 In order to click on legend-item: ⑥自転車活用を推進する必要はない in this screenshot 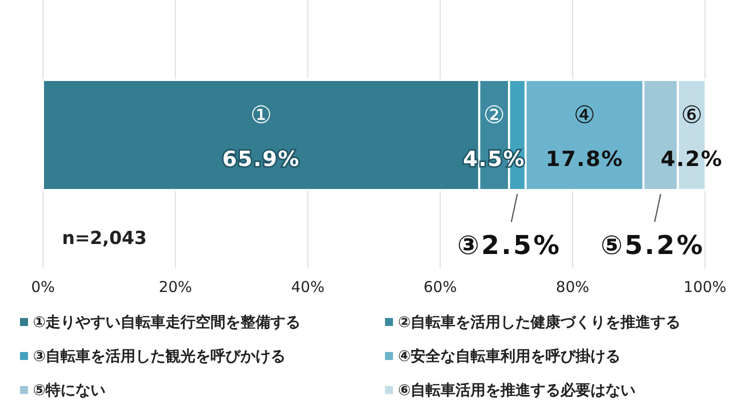, I will do `click(510, 390)`.